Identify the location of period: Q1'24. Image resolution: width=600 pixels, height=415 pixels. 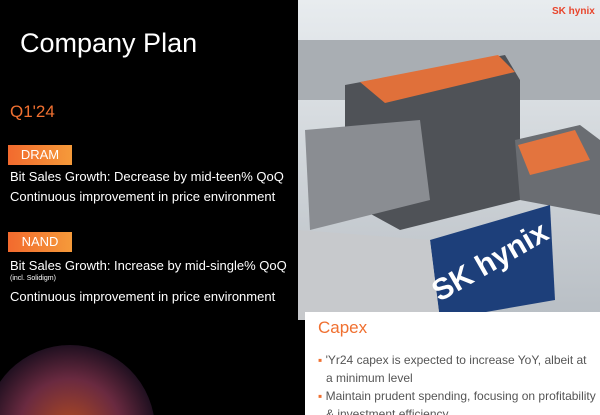
(32, 111).